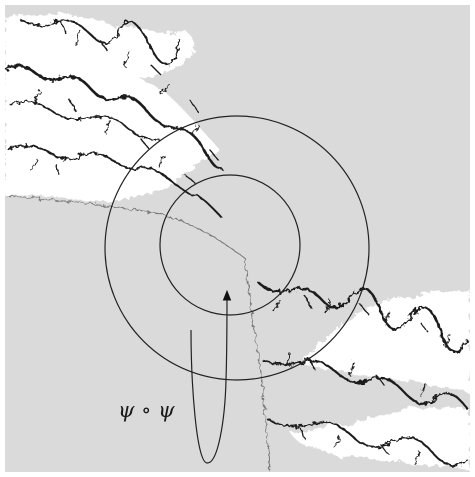 The width and height of the screenshot is (475, 477). What do you see at coordinates (146, 410) in the screenshot?
I see `composition-label: ψ ∘ ψ` at bounding box center [146, 410].